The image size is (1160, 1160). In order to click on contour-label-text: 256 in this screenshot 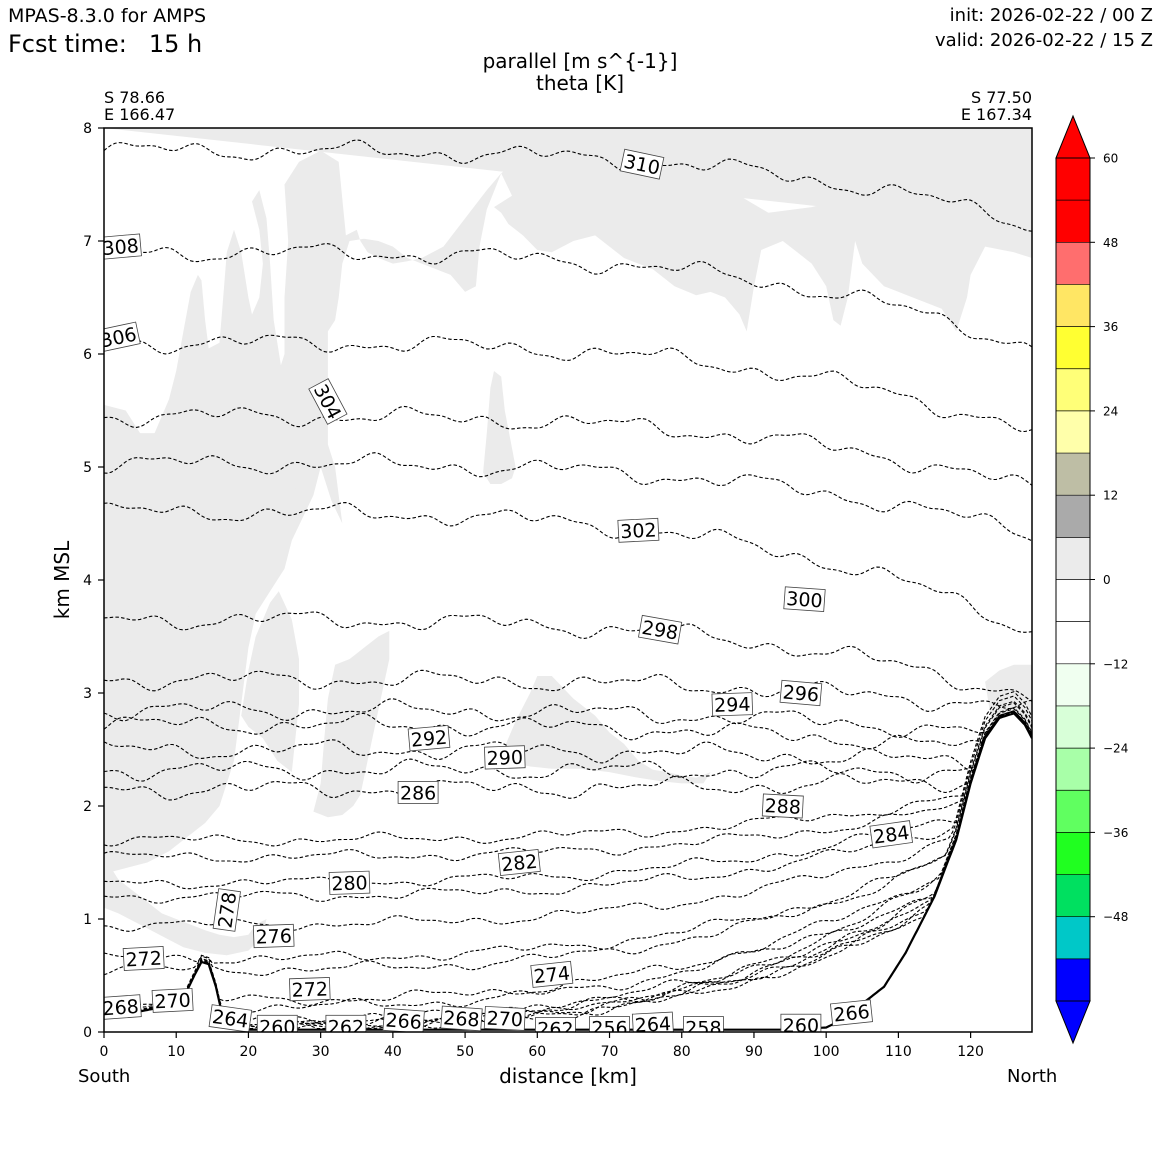, I will do `click(609, 1029)`.